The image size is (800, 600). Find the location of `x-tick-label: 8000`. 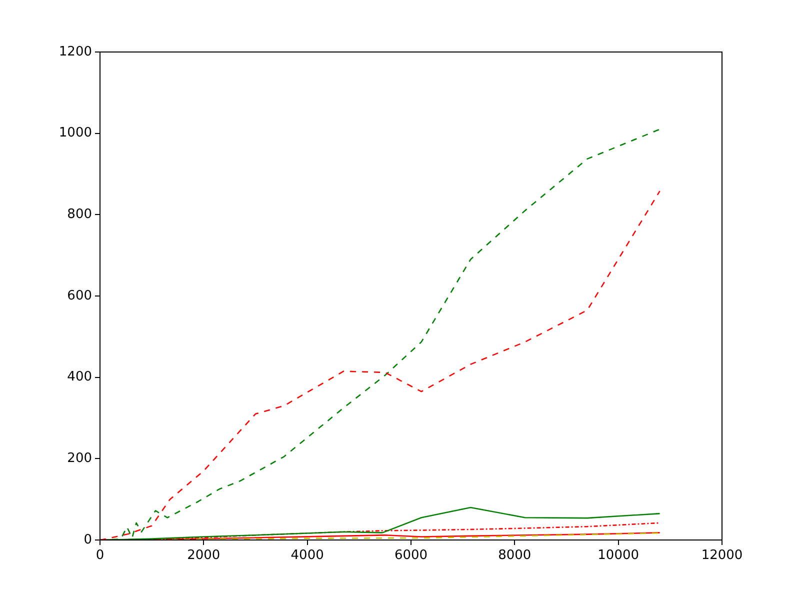

x-tick-label: 8000 is located at coordinates (515, 556).